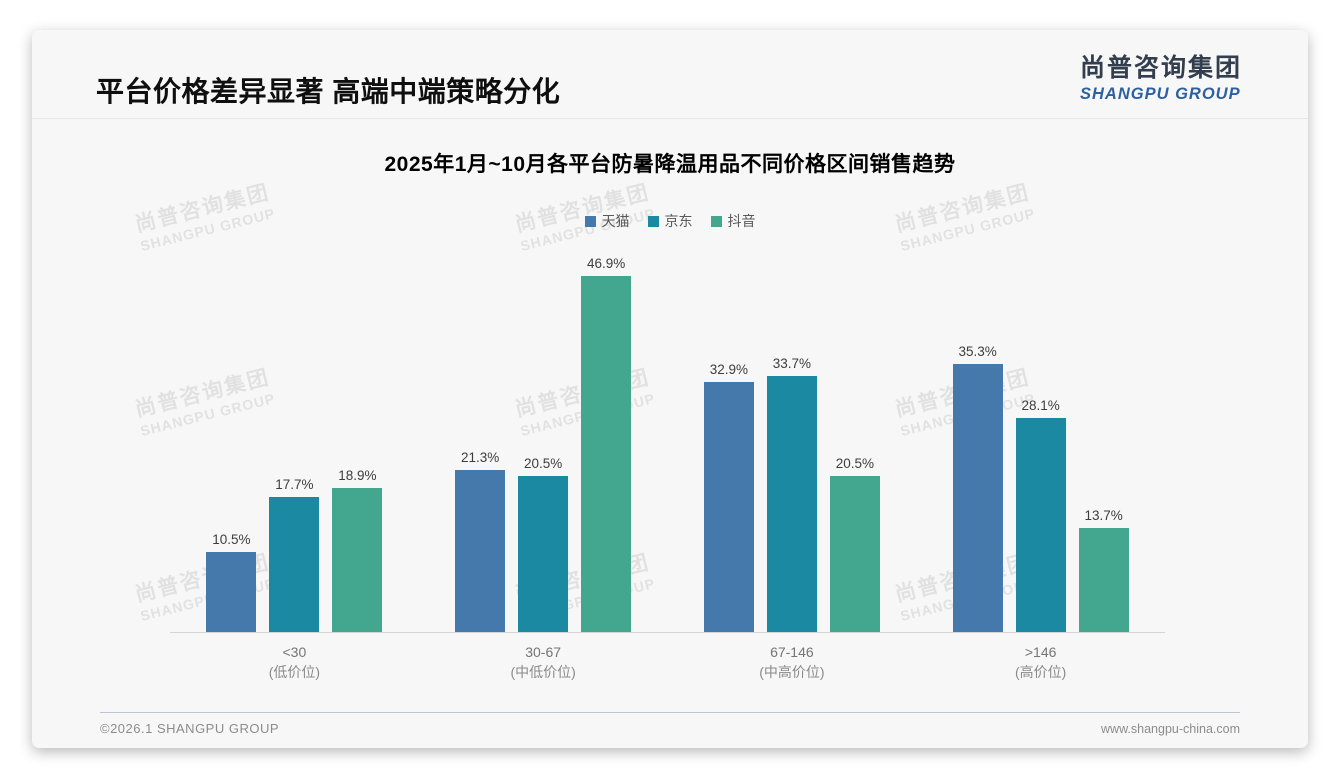  Describe the element at coordinates (1040, 652) in the screenshot. I see `category-range-label: >146` at that location.